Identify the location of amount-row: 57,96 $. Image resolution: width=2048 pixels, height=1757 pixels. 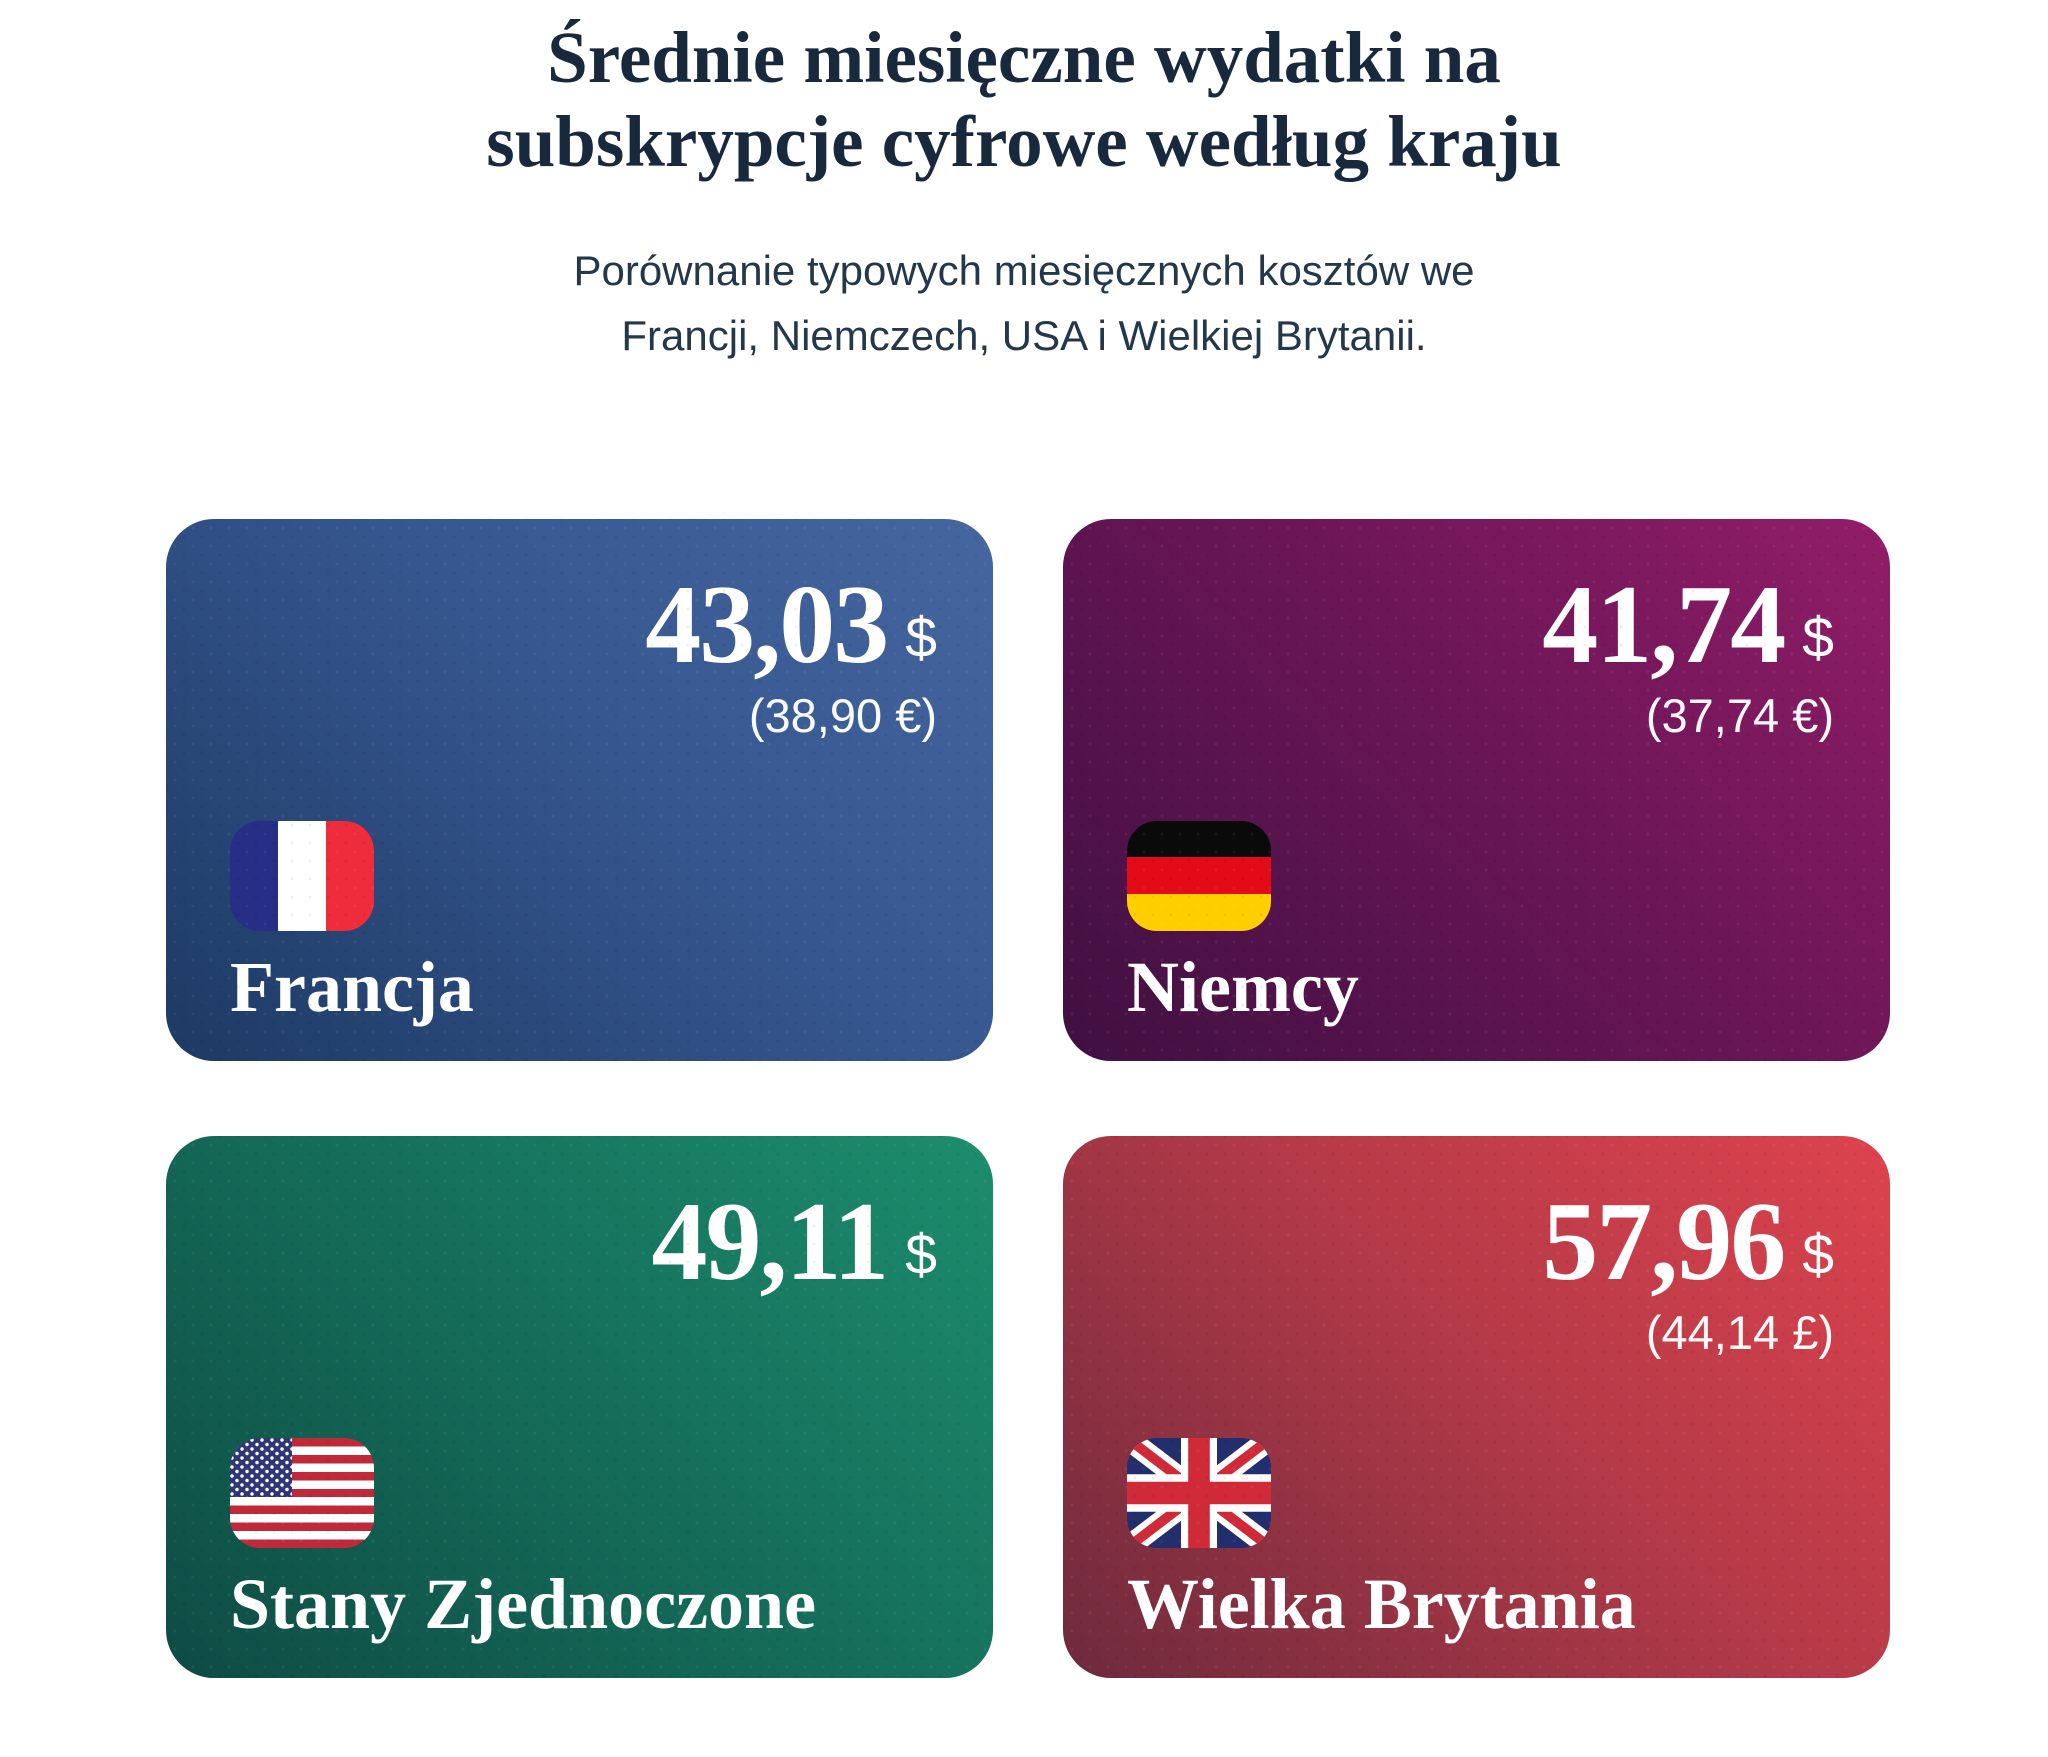
(1480, 1242).